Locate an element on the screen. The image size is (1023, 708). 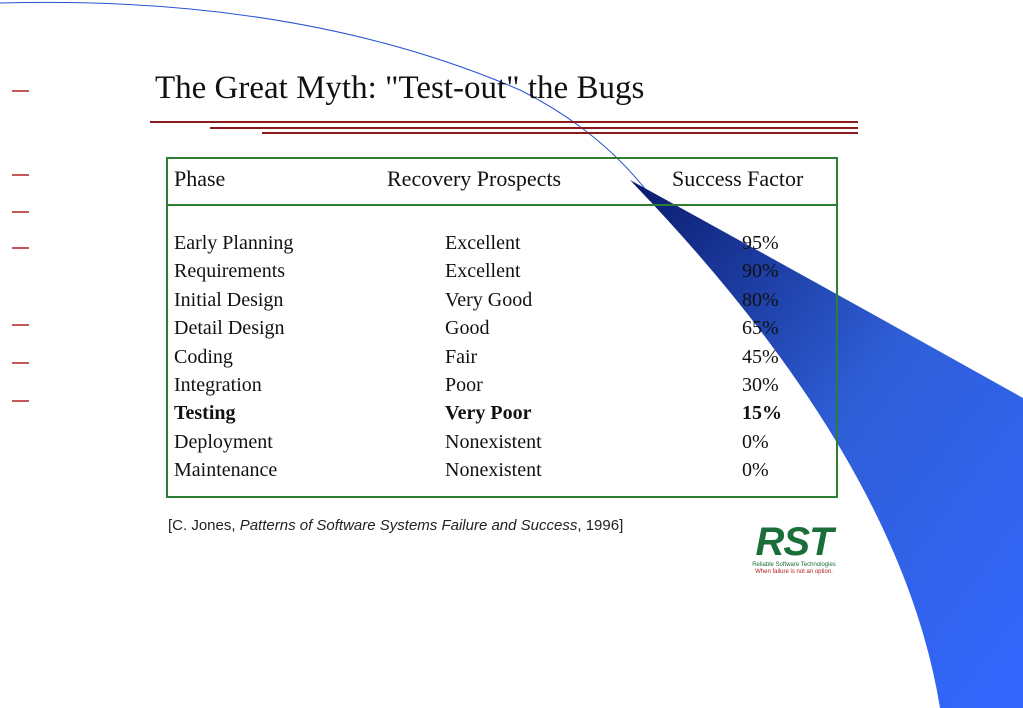
header-cell: Recovery Prospects is located at coordinates (474, 178).